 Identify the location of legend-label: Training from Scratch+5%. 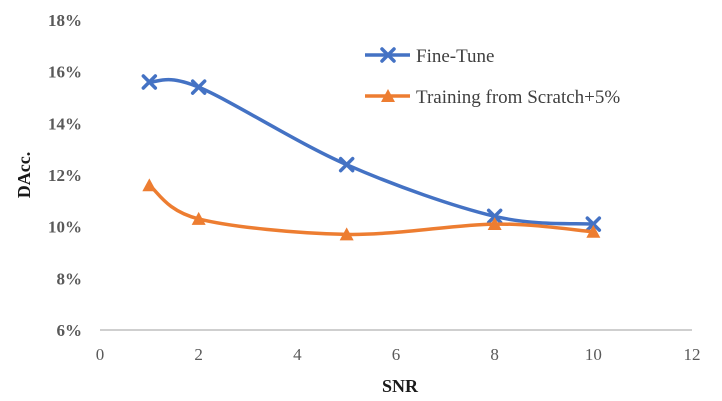
(518, 97).